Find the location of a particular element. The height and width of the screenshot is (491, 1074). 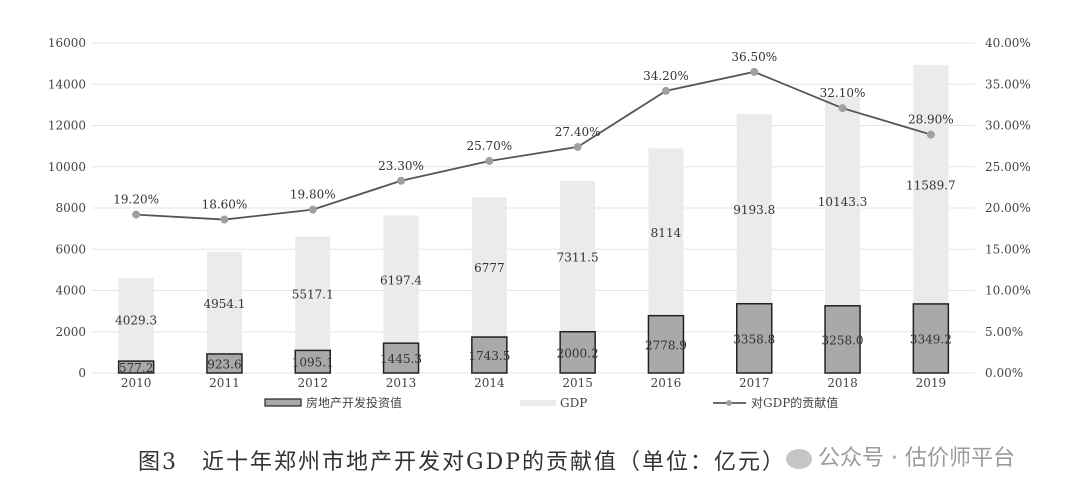

gdp-data-label: 6777 is located at coordinates (489, 268).